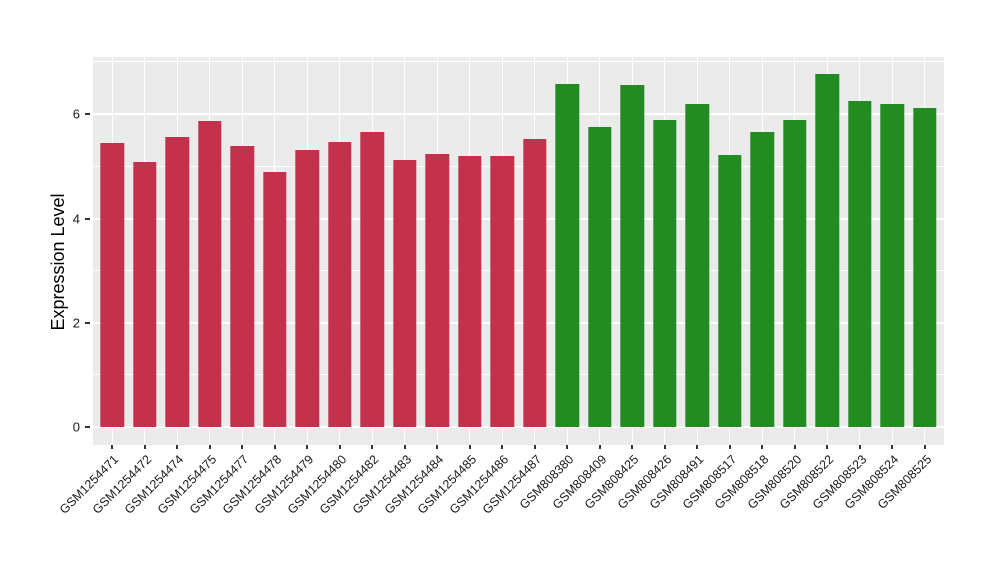  I want to click on gridline-minor-y5, so click(518, 166).